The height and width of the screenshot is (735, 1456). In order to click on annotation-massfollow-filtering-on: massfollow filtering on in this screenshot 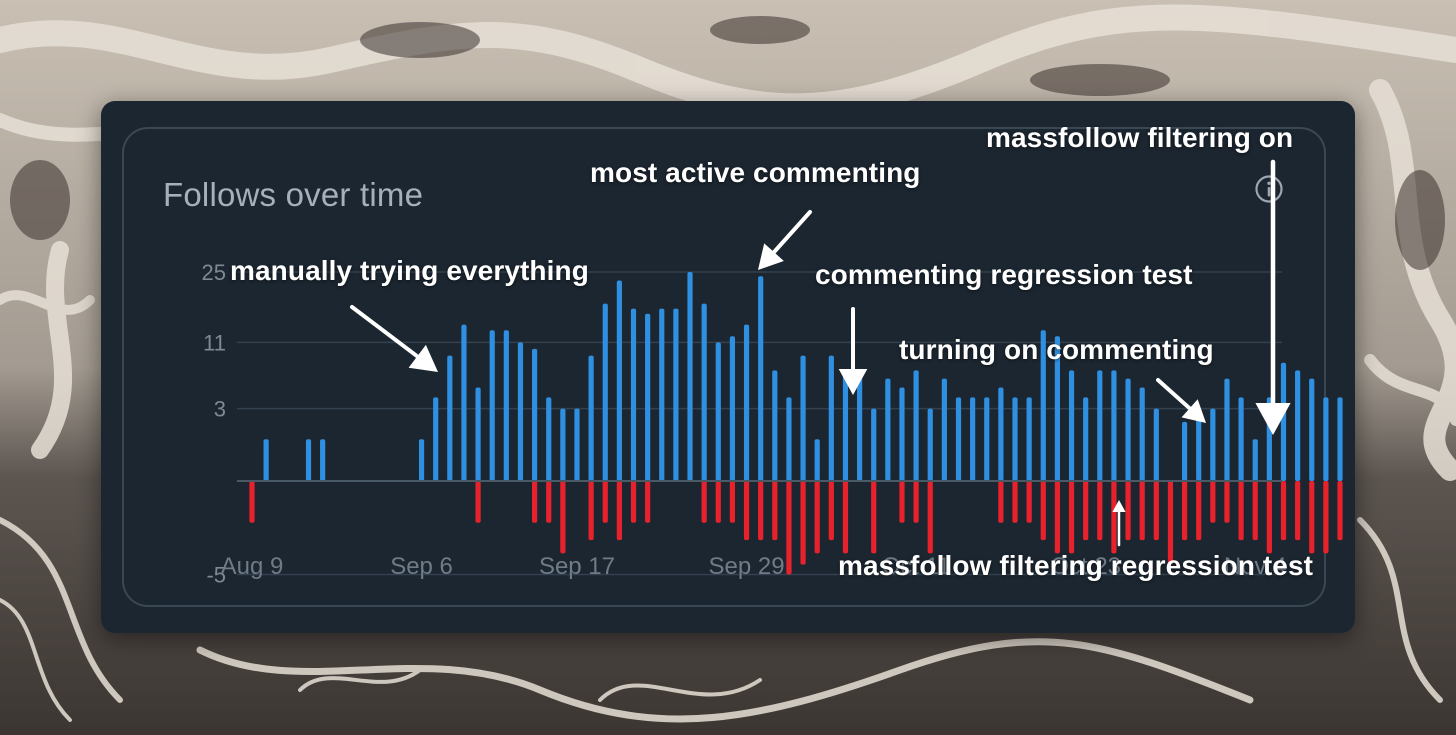, I will do `click(1140, 137)`.